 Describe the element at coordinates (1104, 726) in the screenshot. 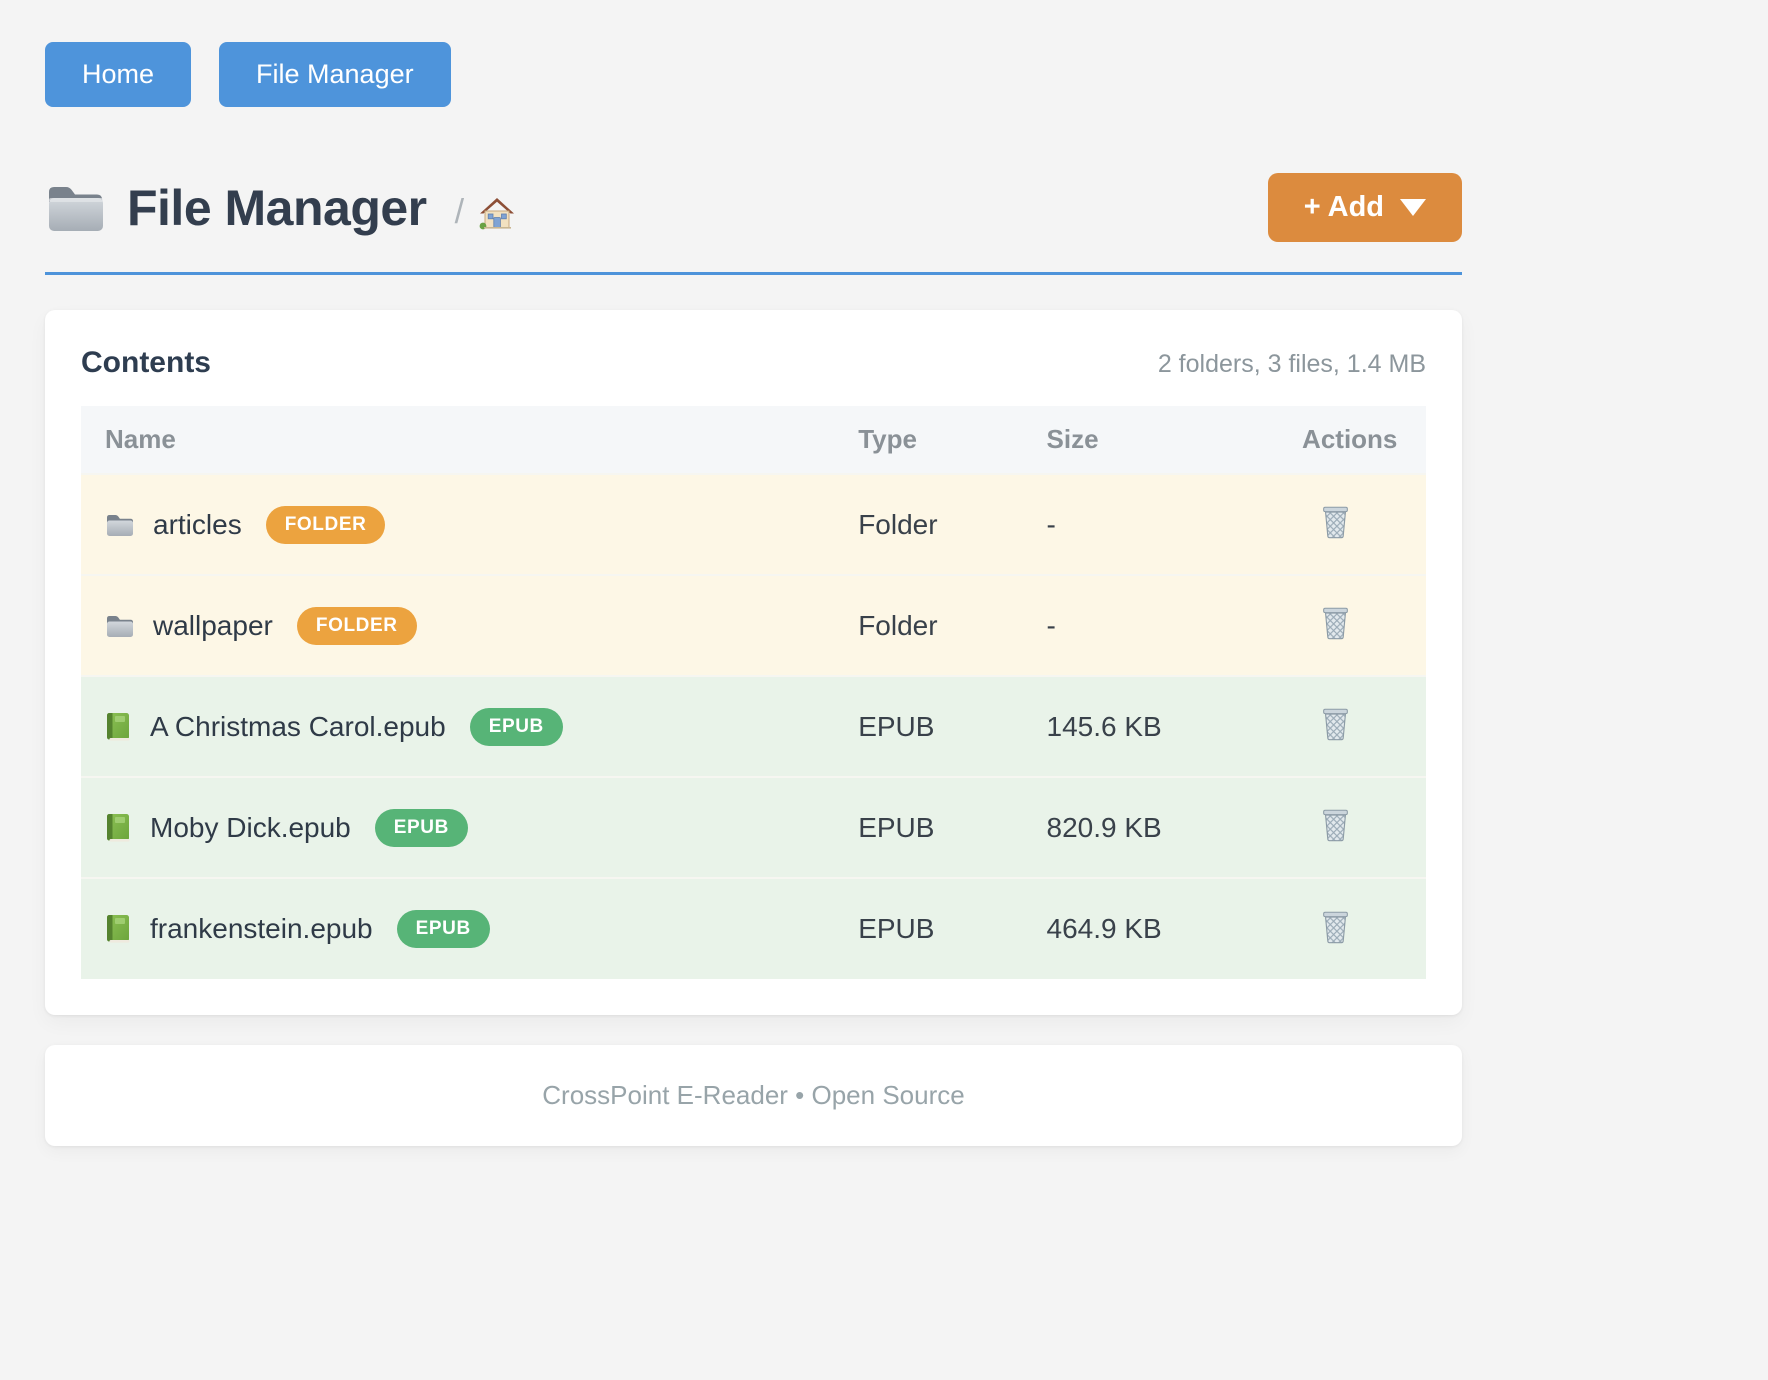

I see `size-cell: 145.6 KB` at that location.